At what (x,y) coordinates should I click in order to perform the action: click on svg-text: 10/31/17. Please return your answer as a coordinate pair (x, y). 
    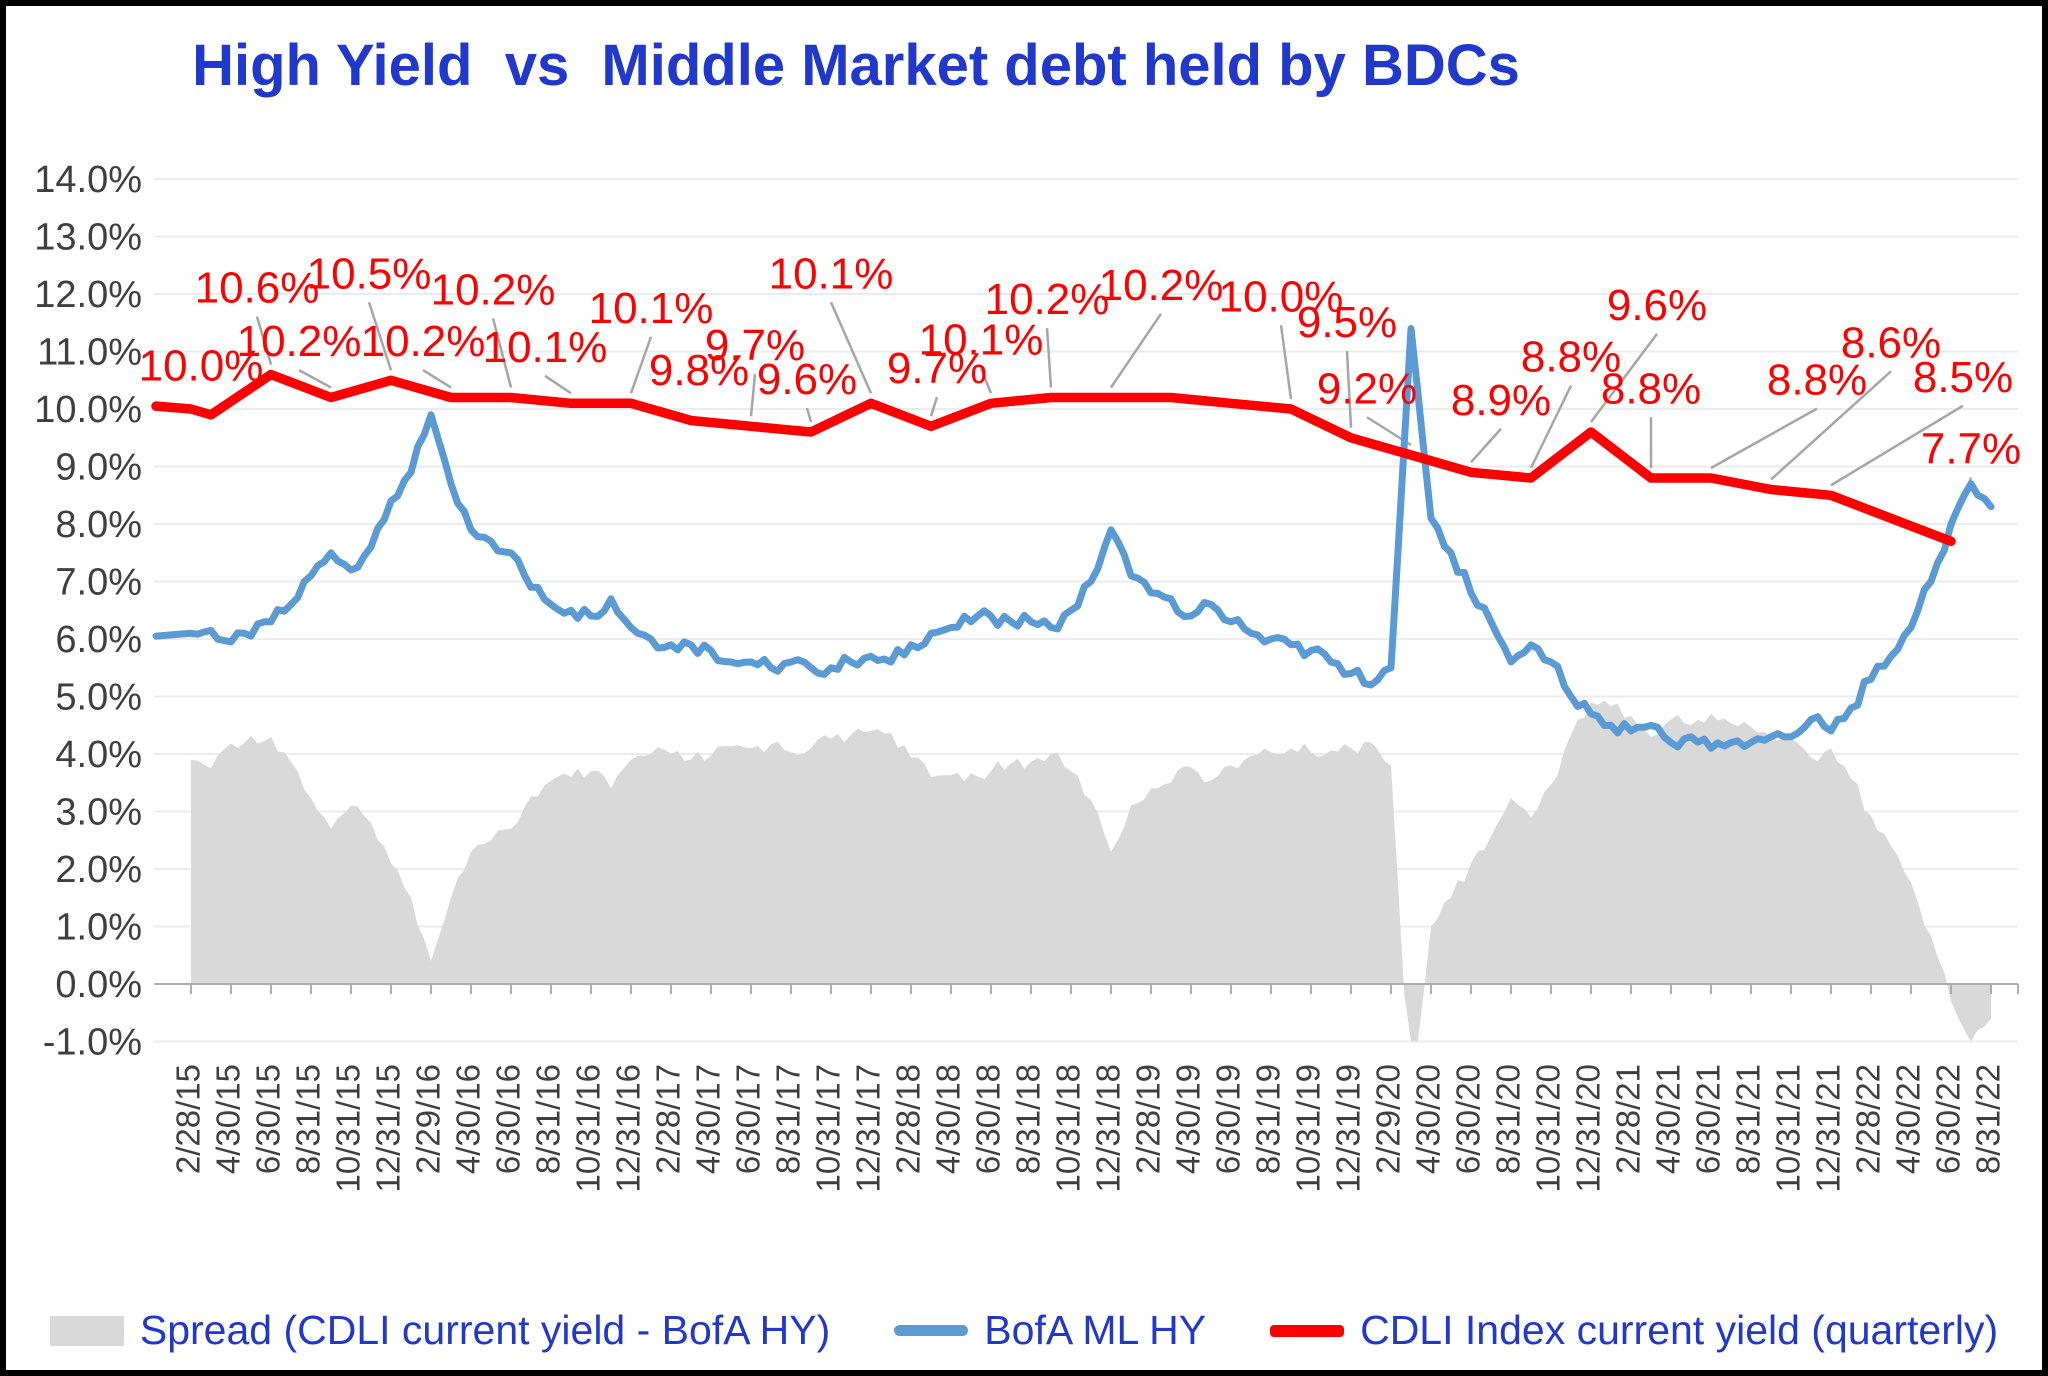
    Looking at the image, I should click on (828, 1128).